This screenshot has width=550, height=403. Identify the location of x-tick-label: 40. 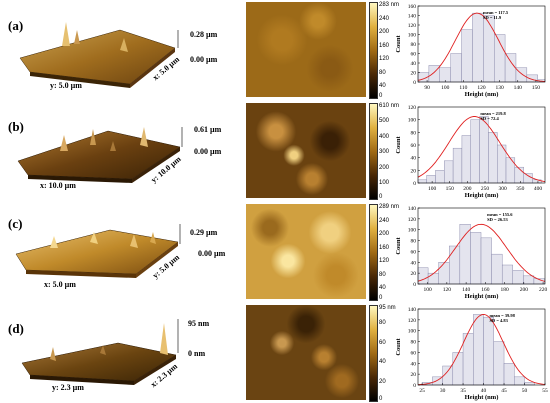
(484, 391).